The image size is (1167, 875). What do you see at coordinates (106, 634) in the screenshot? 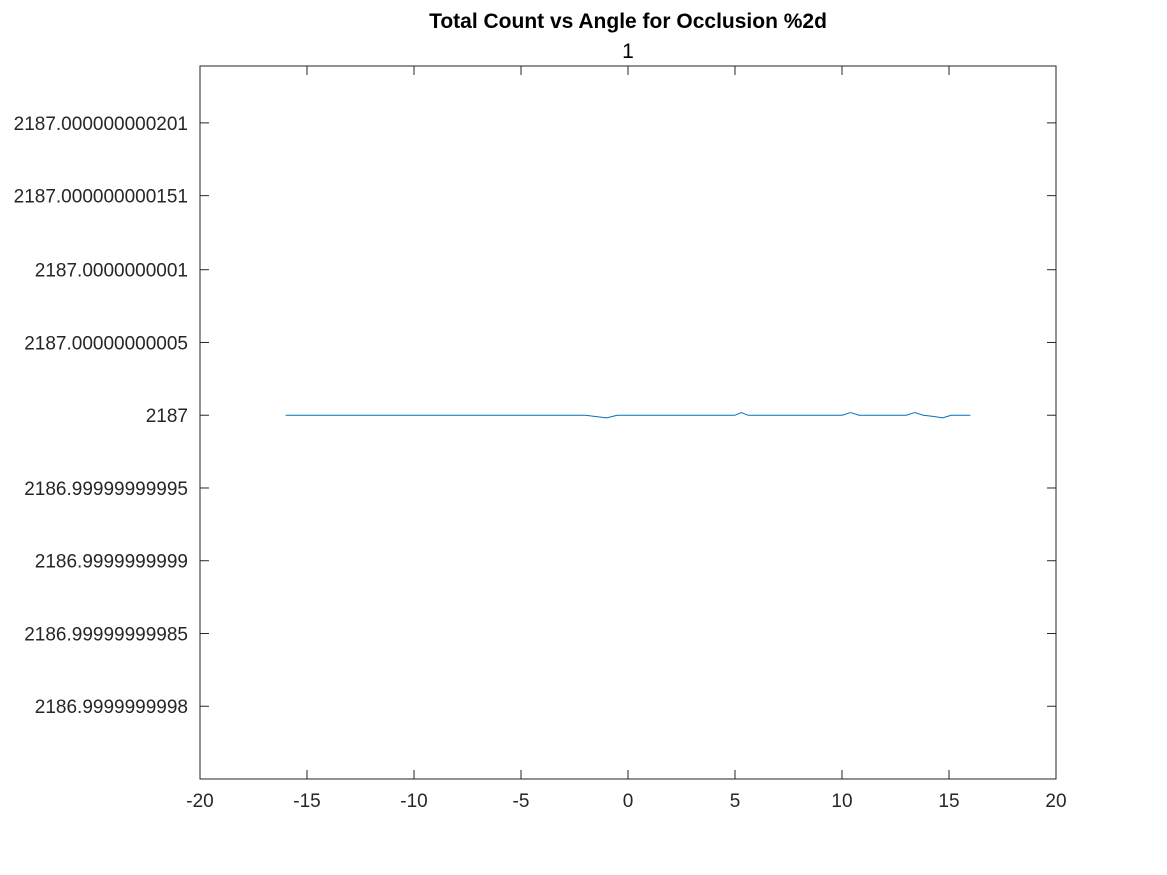
I see `y-tick-label: 2186.99999999985` at bounding box center [106, 634].